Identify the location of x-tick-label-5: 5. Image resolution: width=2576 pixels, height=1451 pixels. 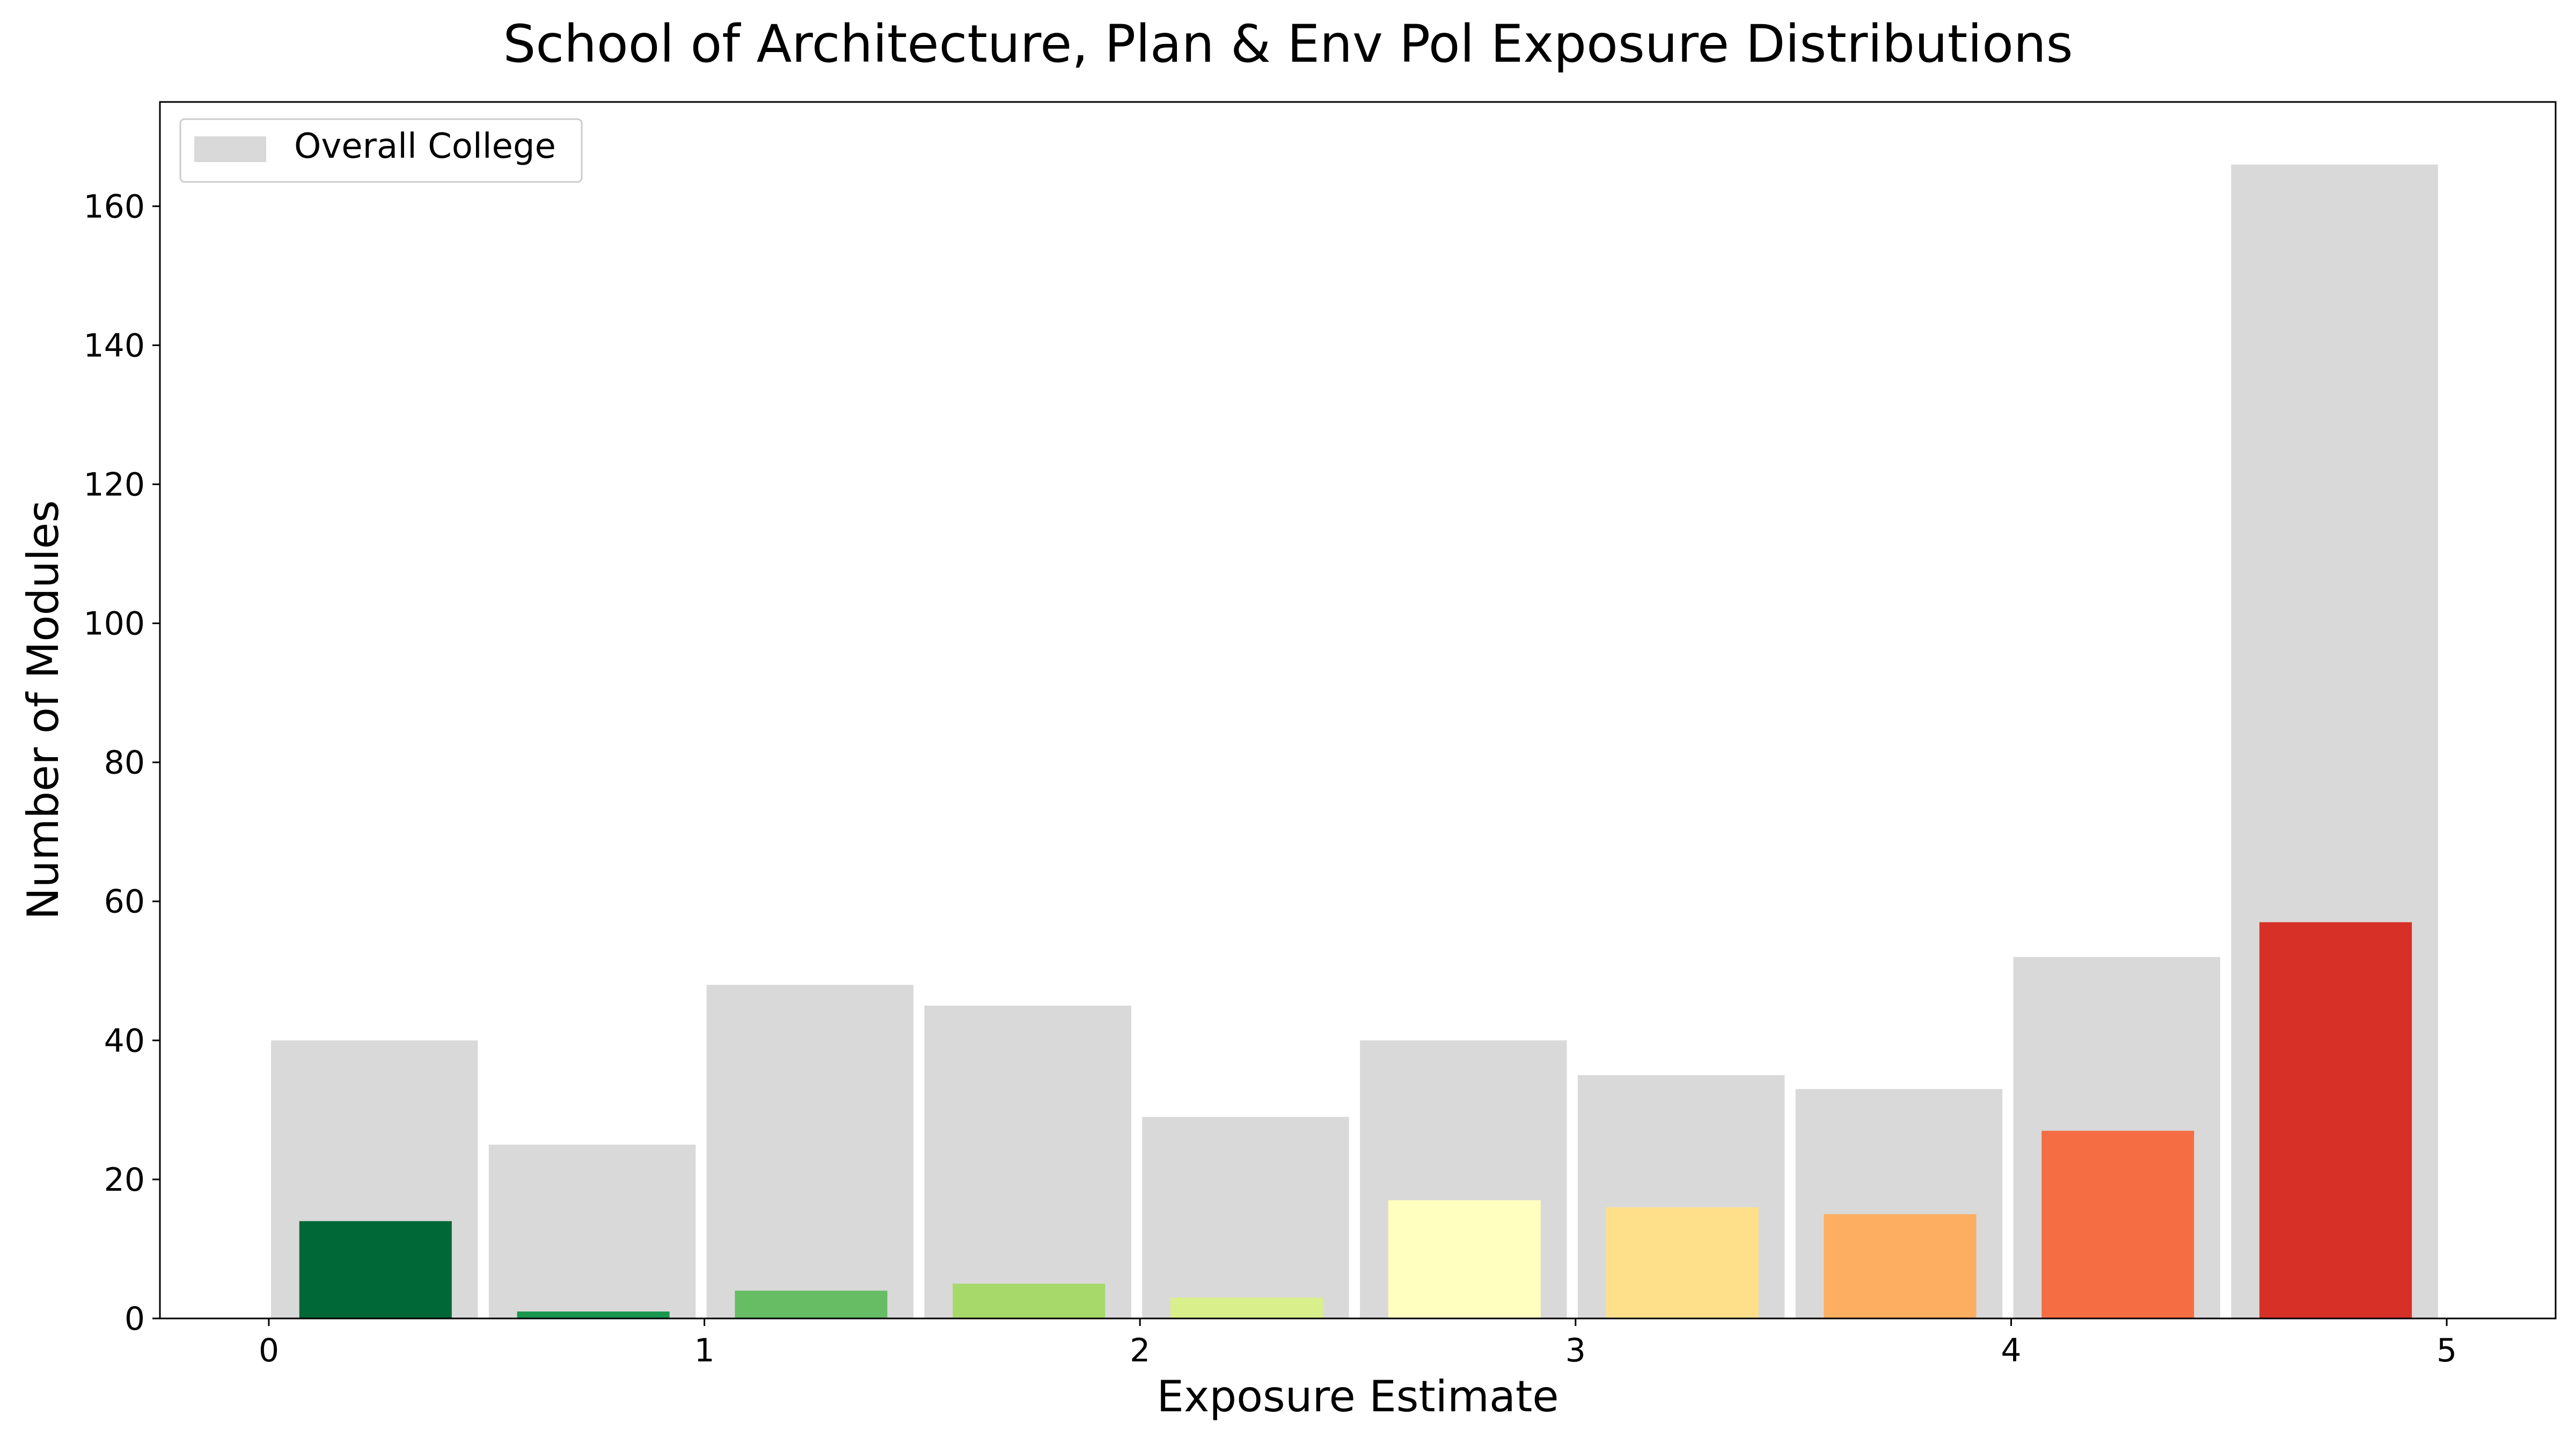
(2446, 1350).